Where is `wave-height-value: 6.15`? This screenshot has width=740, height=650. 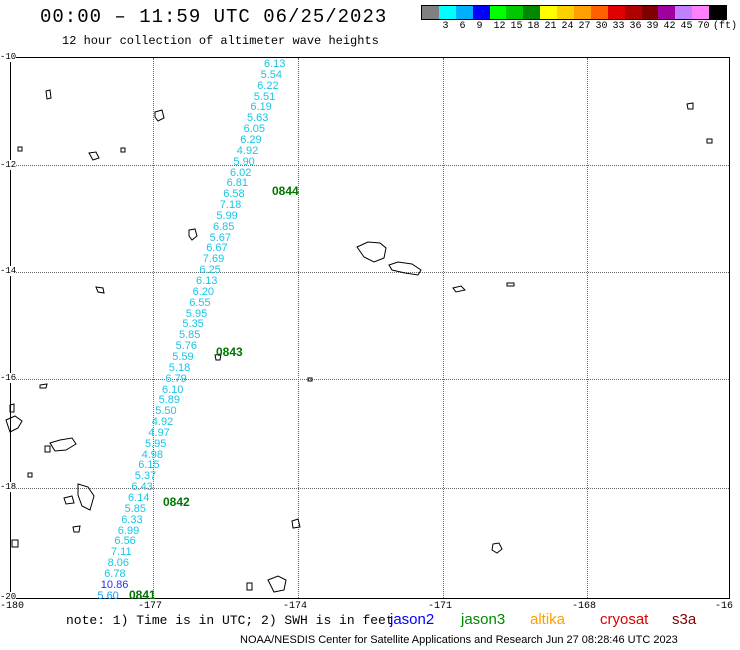
wave-height-value: 6.15 is located at coordinates (149, 465).